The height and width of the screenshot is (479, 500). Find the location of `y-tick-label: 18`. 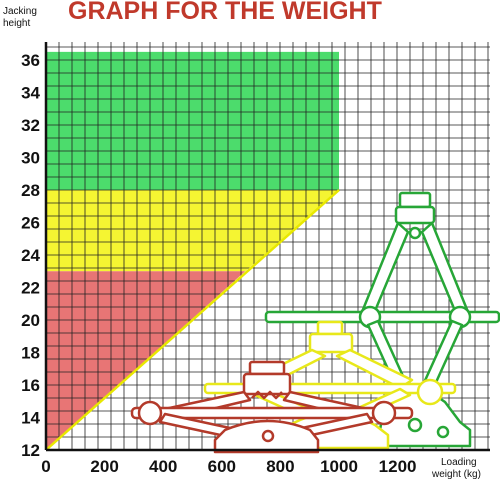

y-tick-label: 18 is located at coordinates (30, 353).